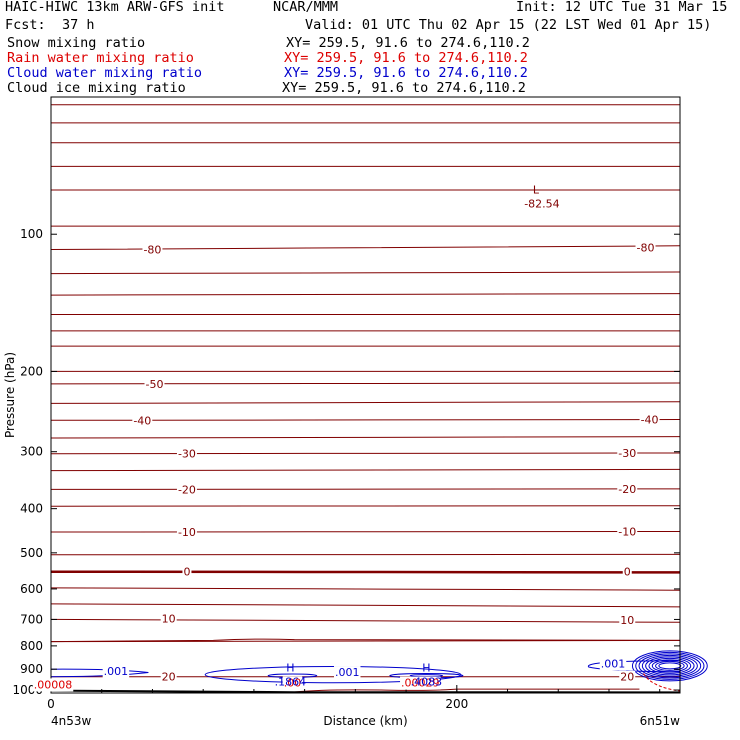 Image resolution: width=740 pixels, height=740 pixels. I want to click on legend-cloudice-name: Cloud ice mixing ratio, so click(96, 88).